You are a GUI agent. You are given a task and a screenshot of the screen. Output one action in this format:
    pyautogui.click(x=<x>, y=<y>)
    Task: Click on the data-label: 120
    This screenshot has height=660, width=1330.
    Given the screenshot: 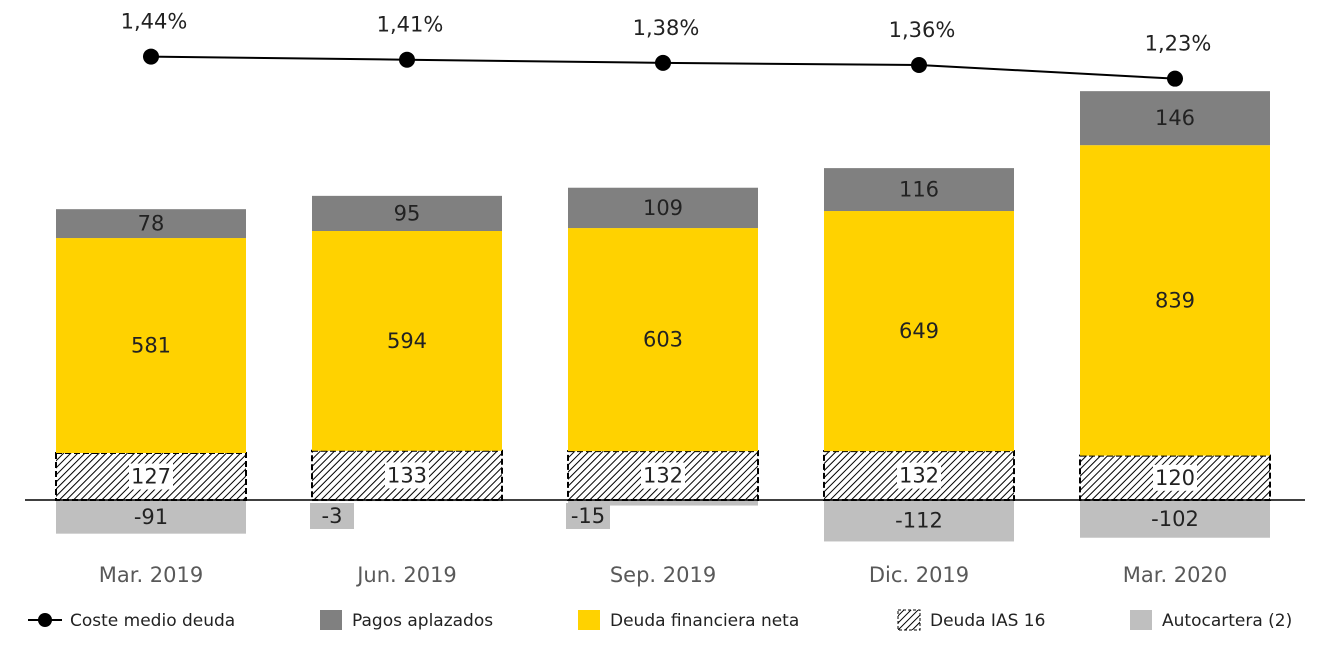 What is the action you would take?
    pyautogui.click(x=1175, y=478)
    